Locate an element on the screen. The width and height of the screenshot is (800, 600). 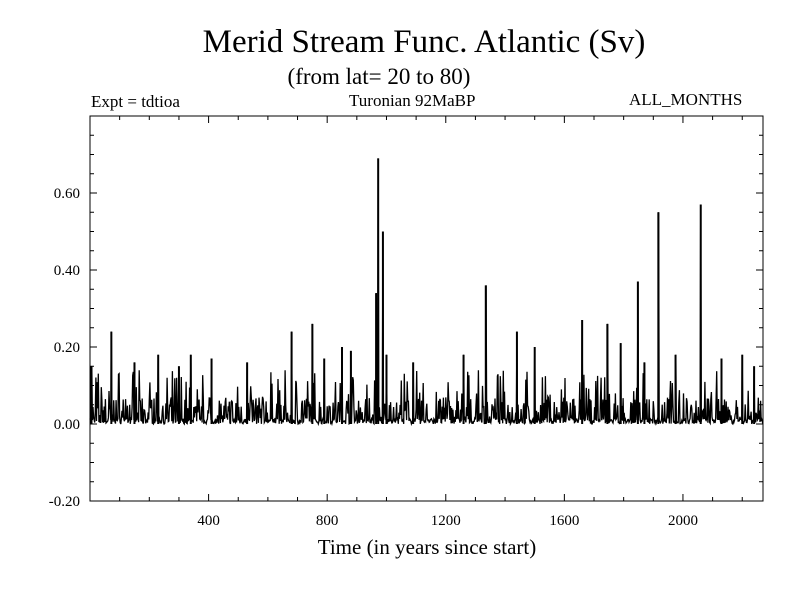
chart-subtitle: (from lat= 20 to 80) is located at coordinates (379, 76).